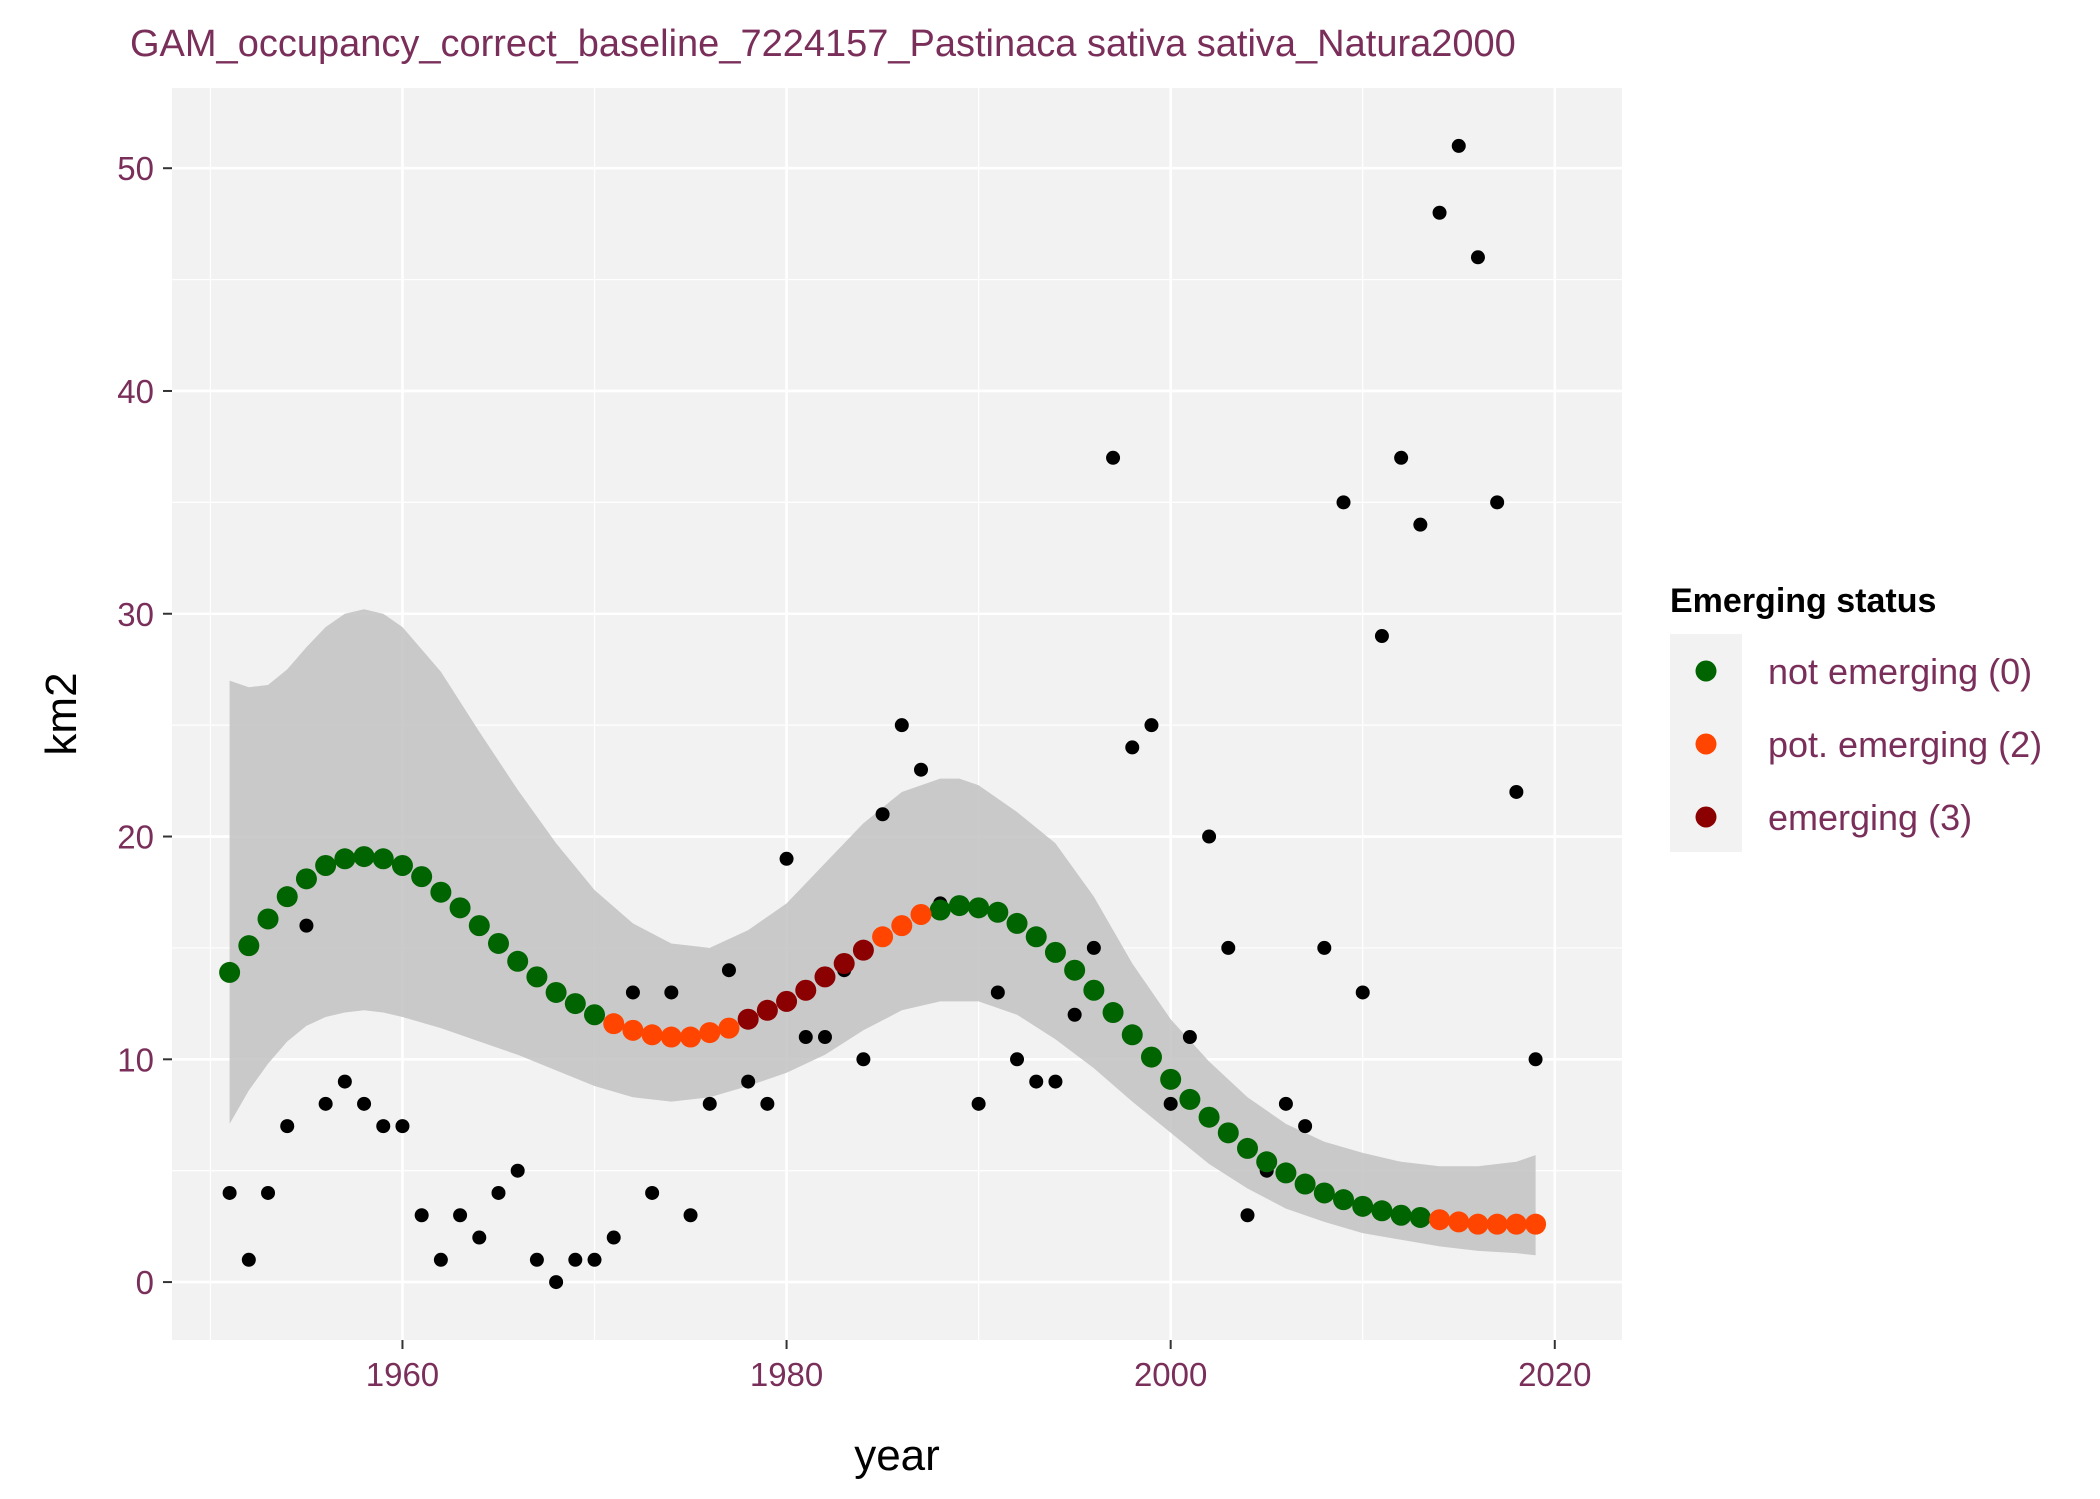 The height and width of the screenshot is (1499, 2100). What do you see at coordinates (1170, 1374) in the screenshot?
I see `x-tick-label: 2000` at bounding box center [1170, 1374].